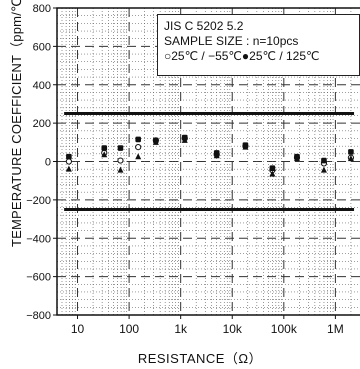 This screenshot has height=369, width=360. Describe the element at coordinates (38, 316) in the screenshot. I see `y-tick-label: −800` at that location.